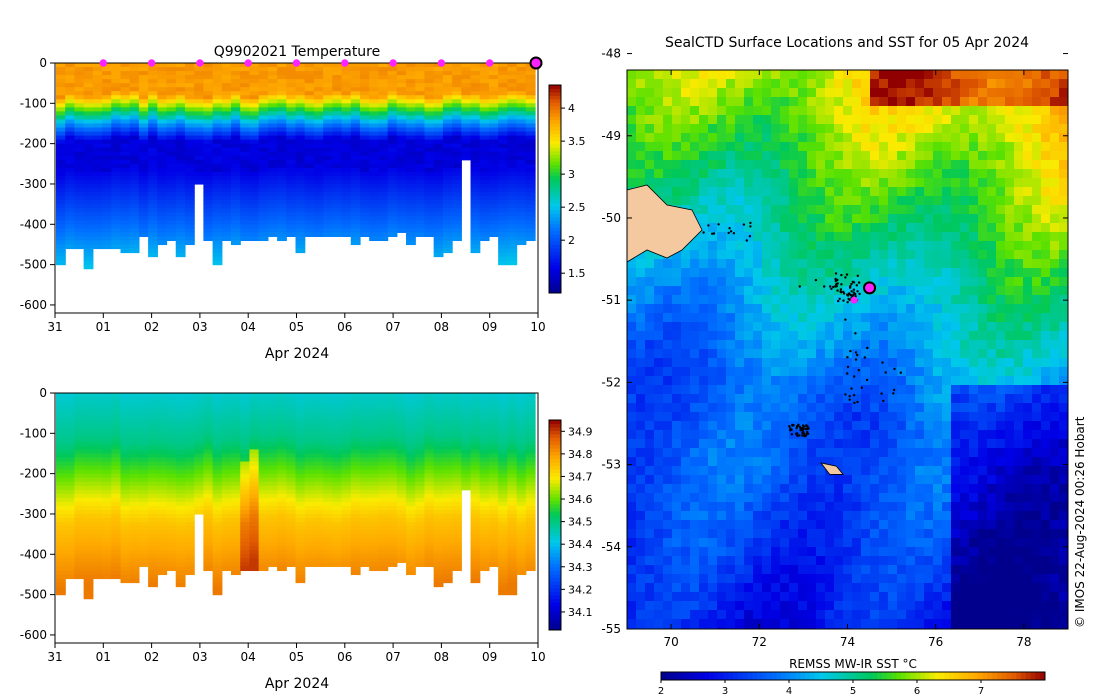  What do you see at coordinates (199, 327) in the screenshot?
I see `x-tick-label: 03` at bounding box center [199, 327].